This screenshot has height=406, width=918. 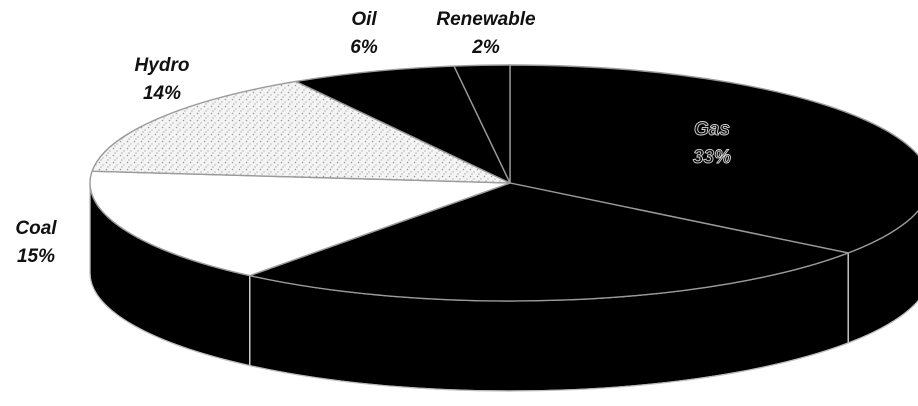 I want to click on pie-value-renewable: 2%, so click(x=485, y=47).